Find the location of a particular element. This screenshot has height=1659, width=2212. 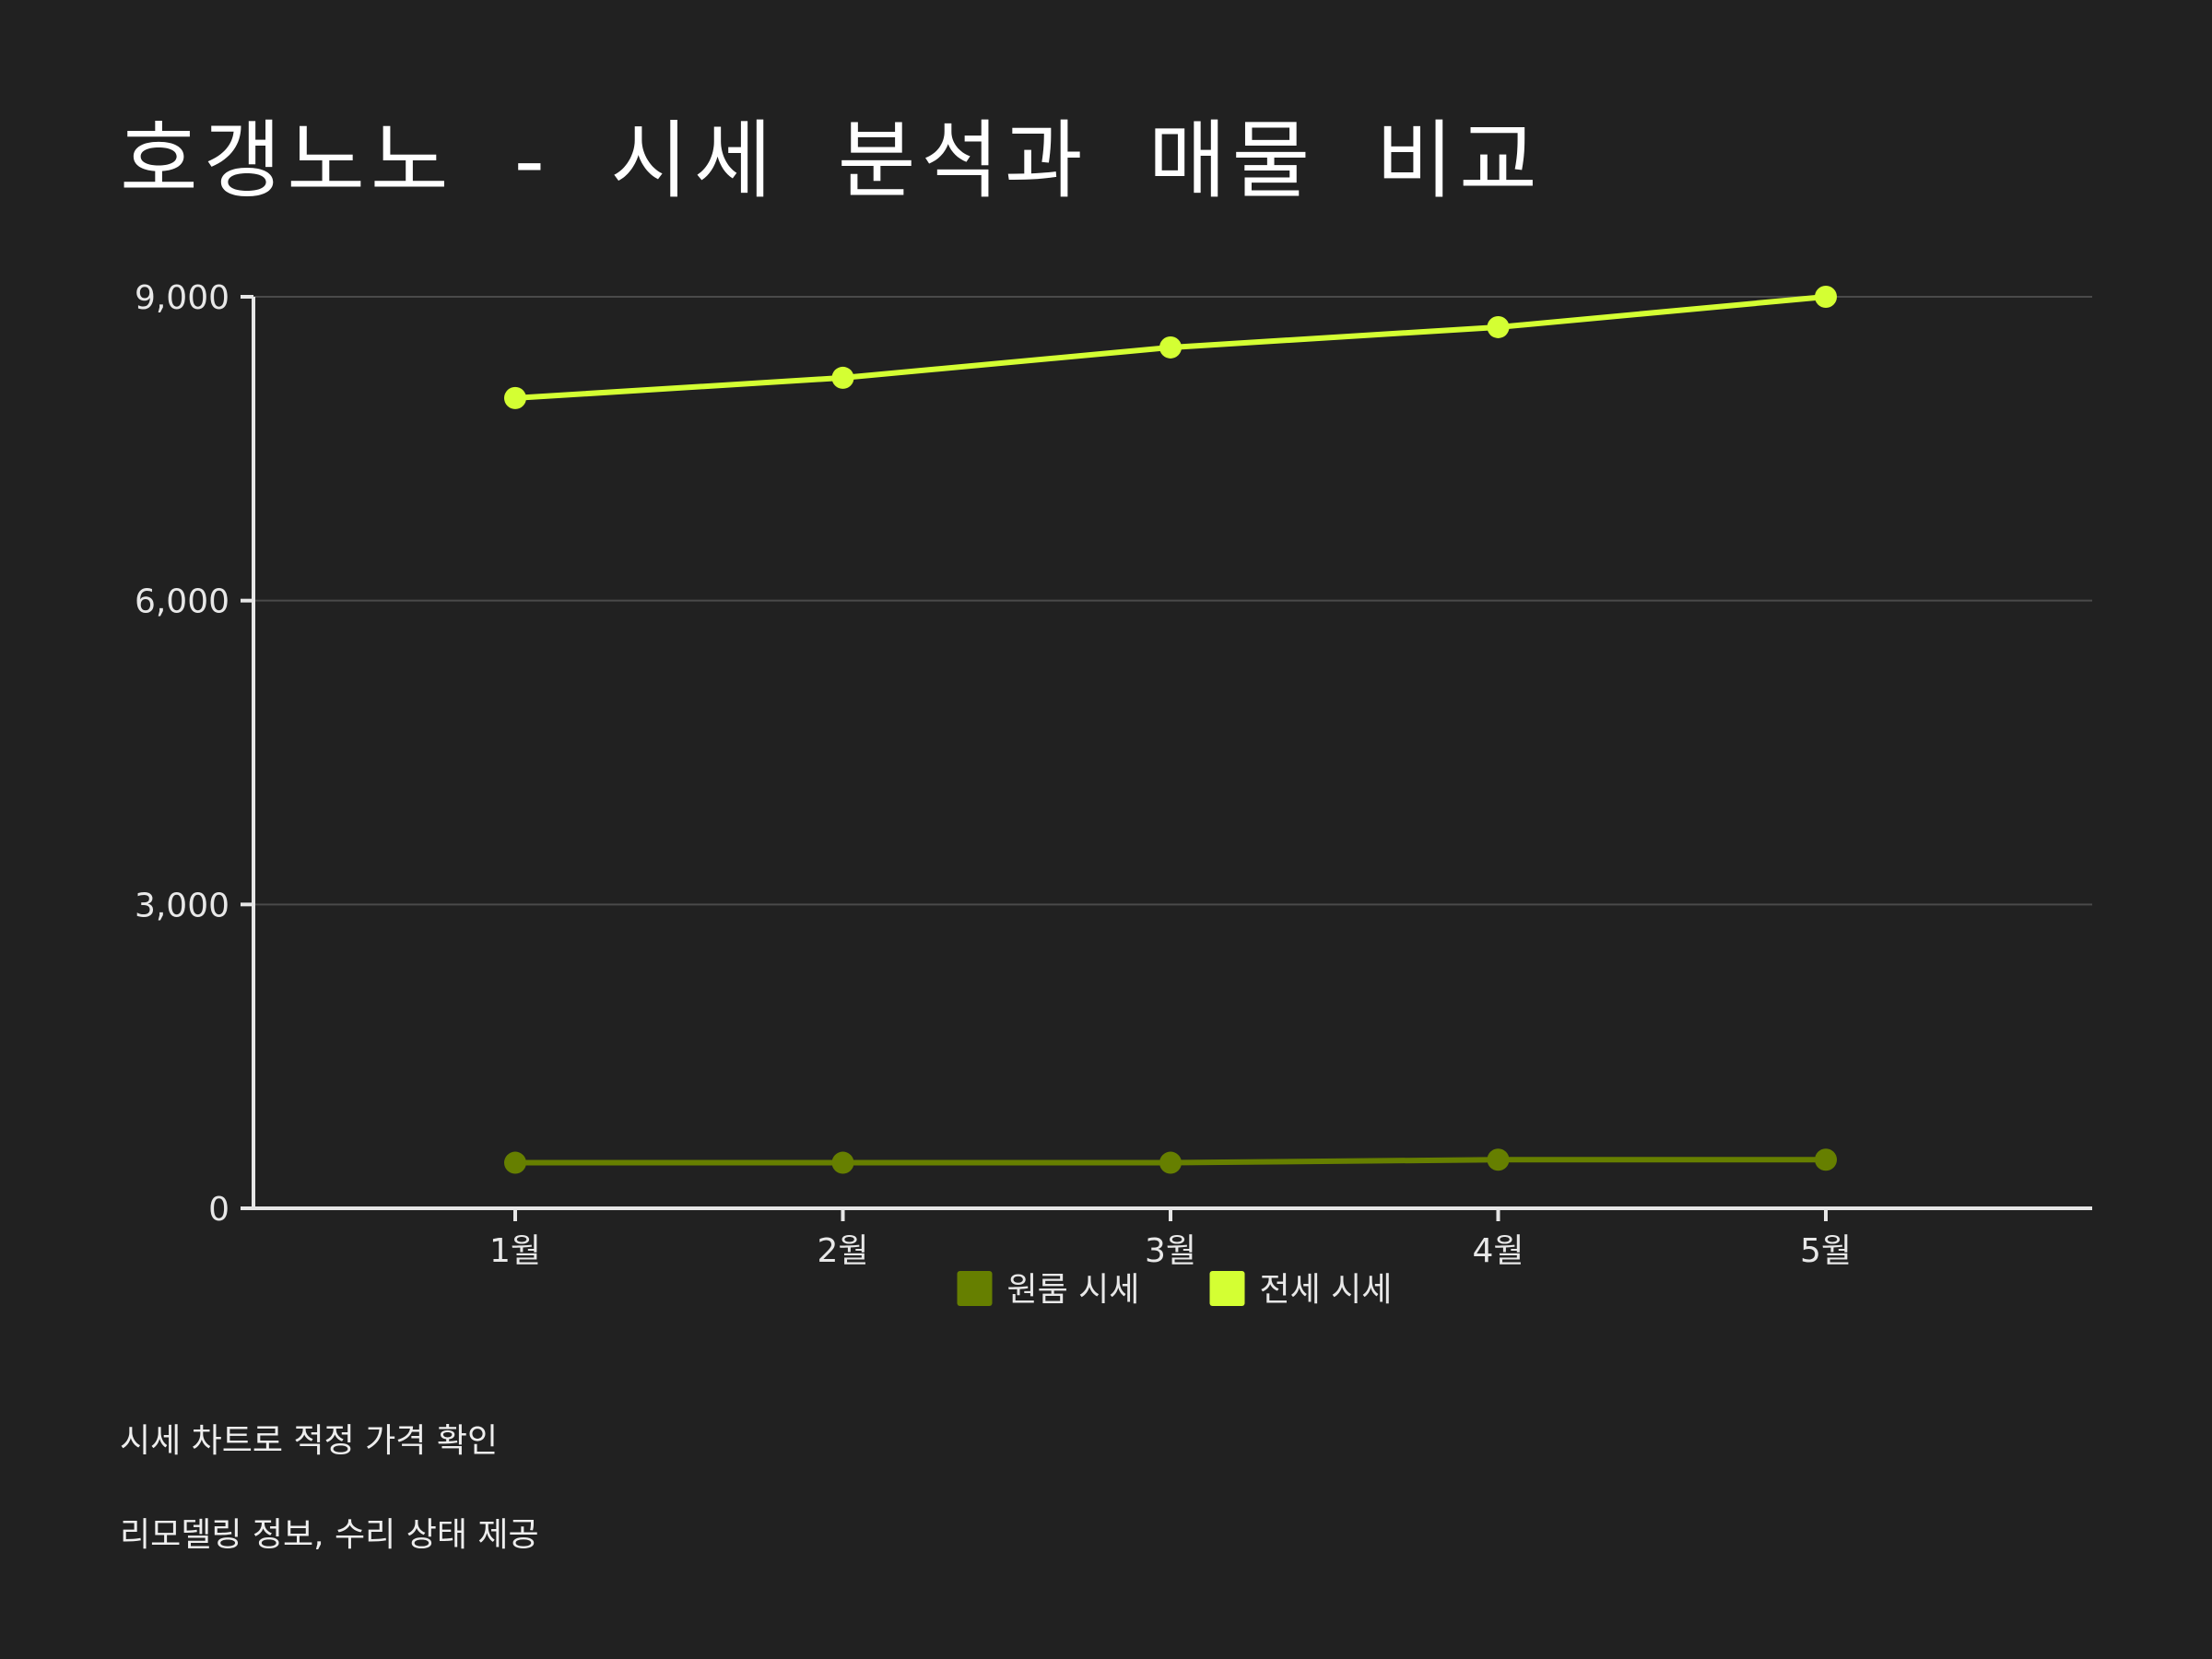

x-tick-label: 2월 is located at coordinates (842, 1251).